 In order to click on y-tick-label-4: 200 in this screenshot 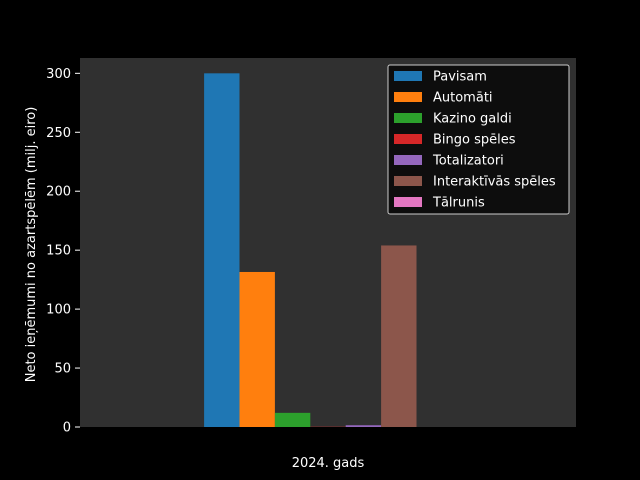, I will do `click(58, 192)`.